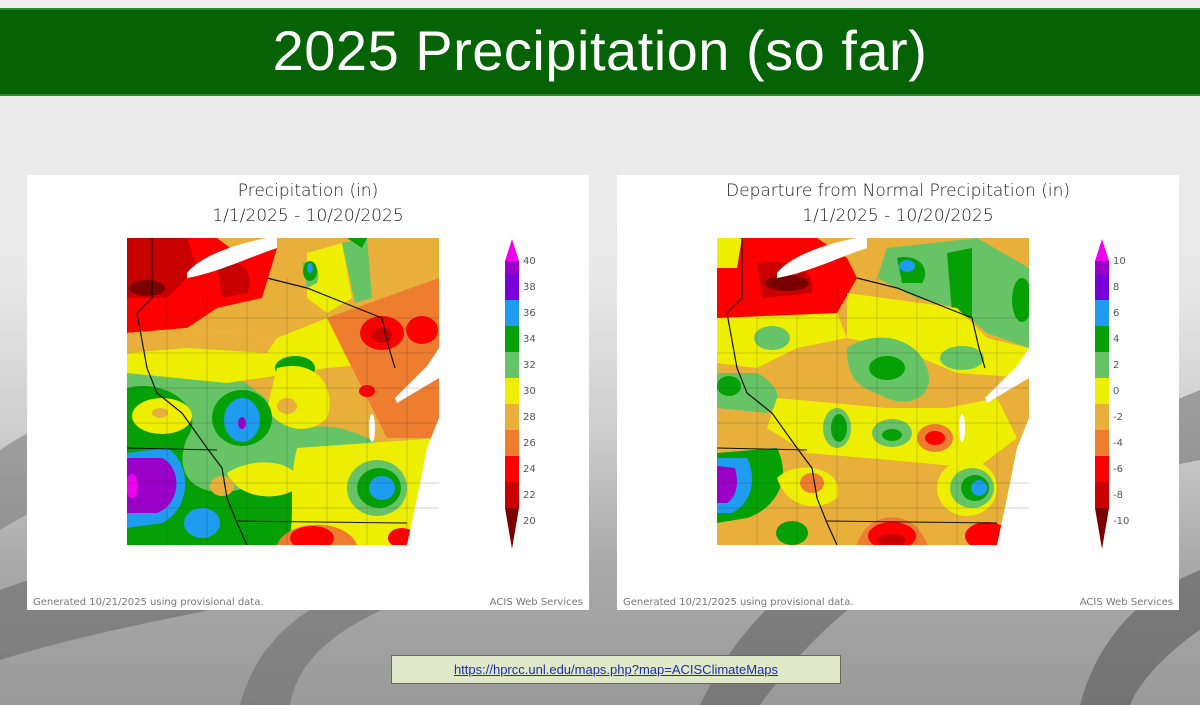 This screenshot has height=705, width=1200. What do you see at coordinates (1118, 495) in the screenshot?
I see `legend-label: -8` at bounding box center [1118, 495].